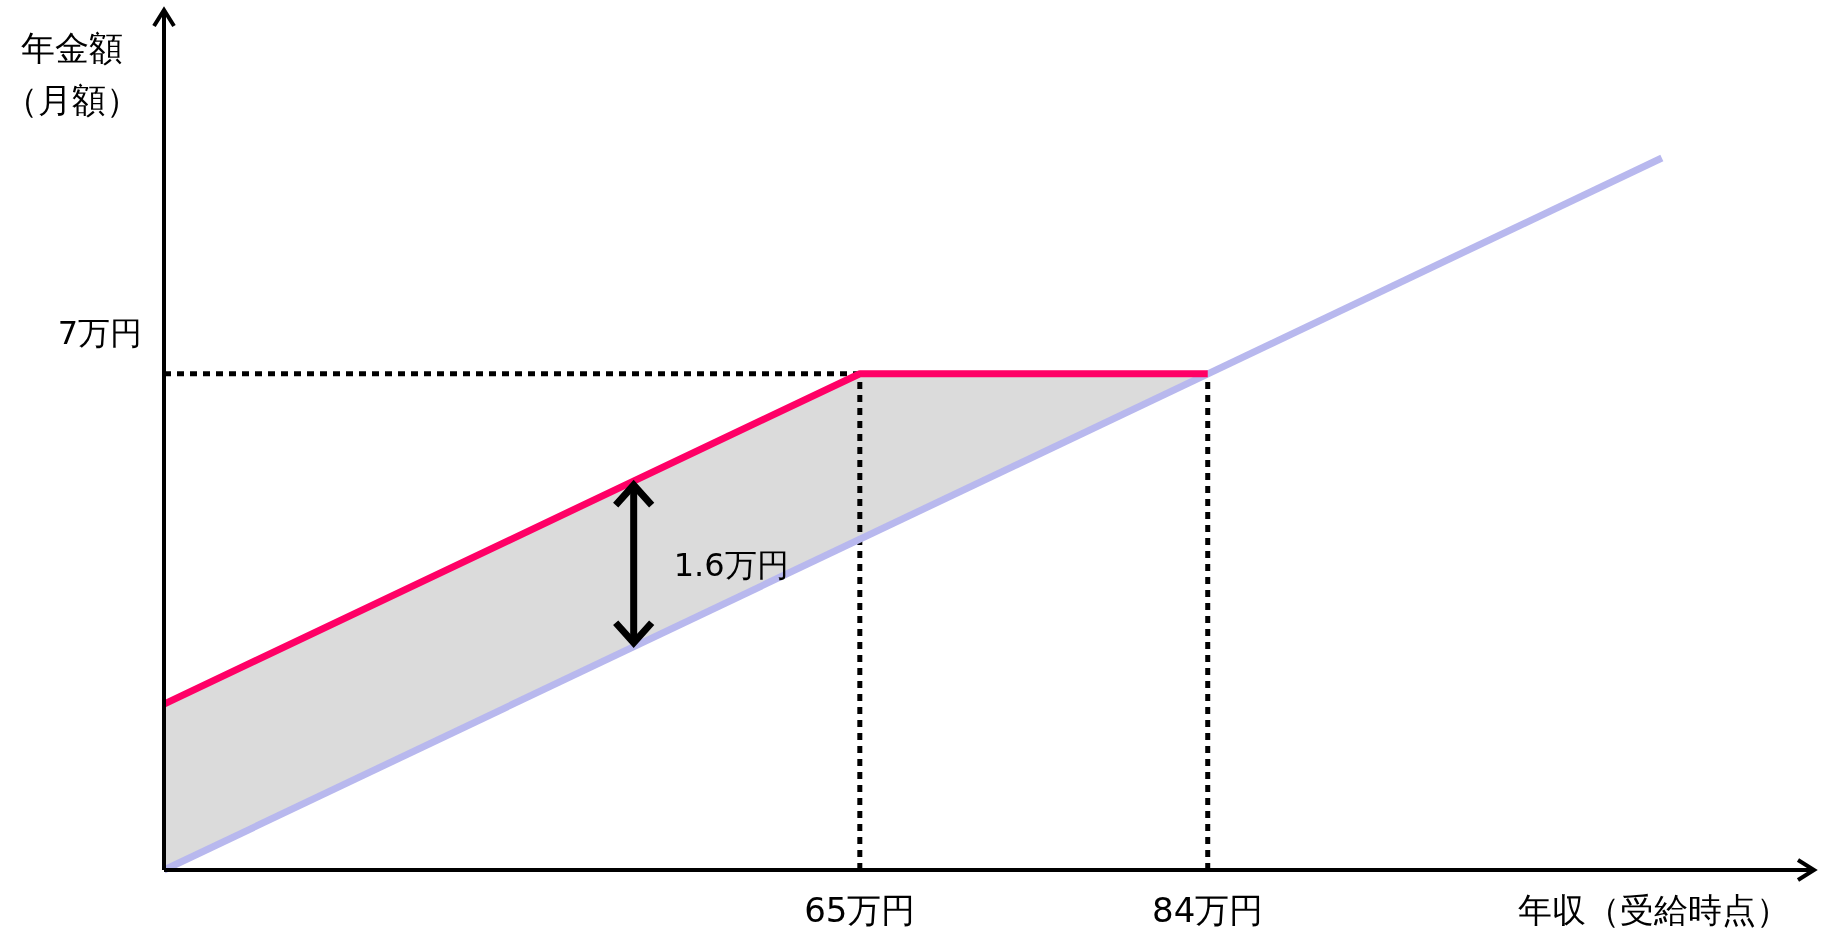 Image resolution: width=1831 pixels, height=934 pixels. Describe the element at coordinates (860, 910) in the screenshot. I see `x-tick-label: 65万円` at that location.